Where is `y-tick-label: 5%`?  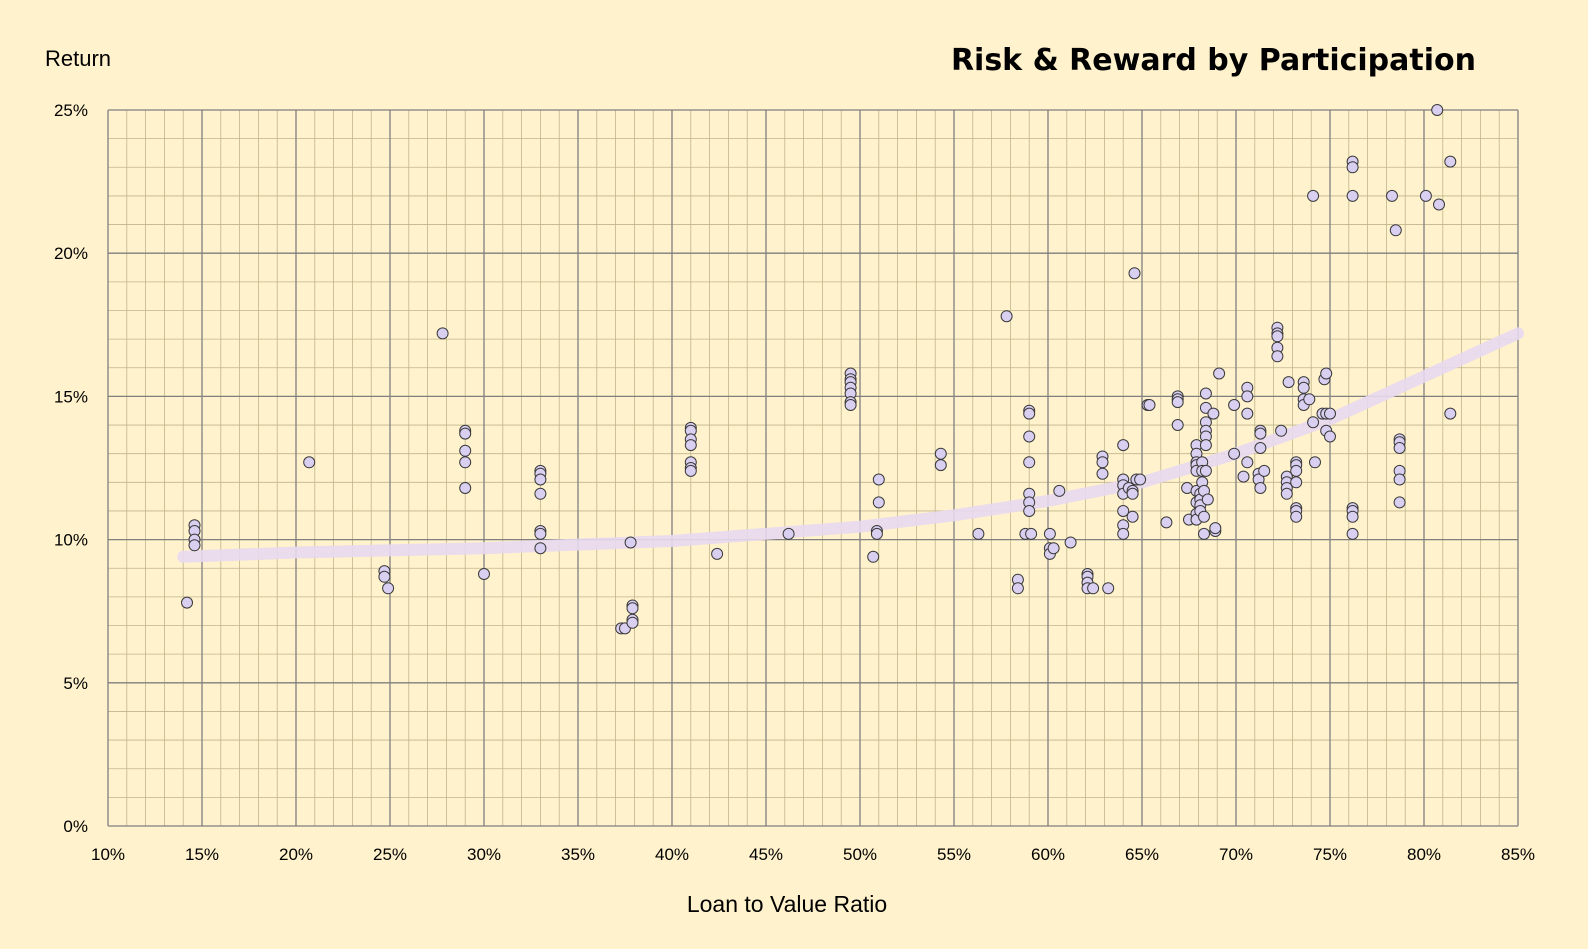
y-tick-label: 5% is located at coordinates (75, 683).